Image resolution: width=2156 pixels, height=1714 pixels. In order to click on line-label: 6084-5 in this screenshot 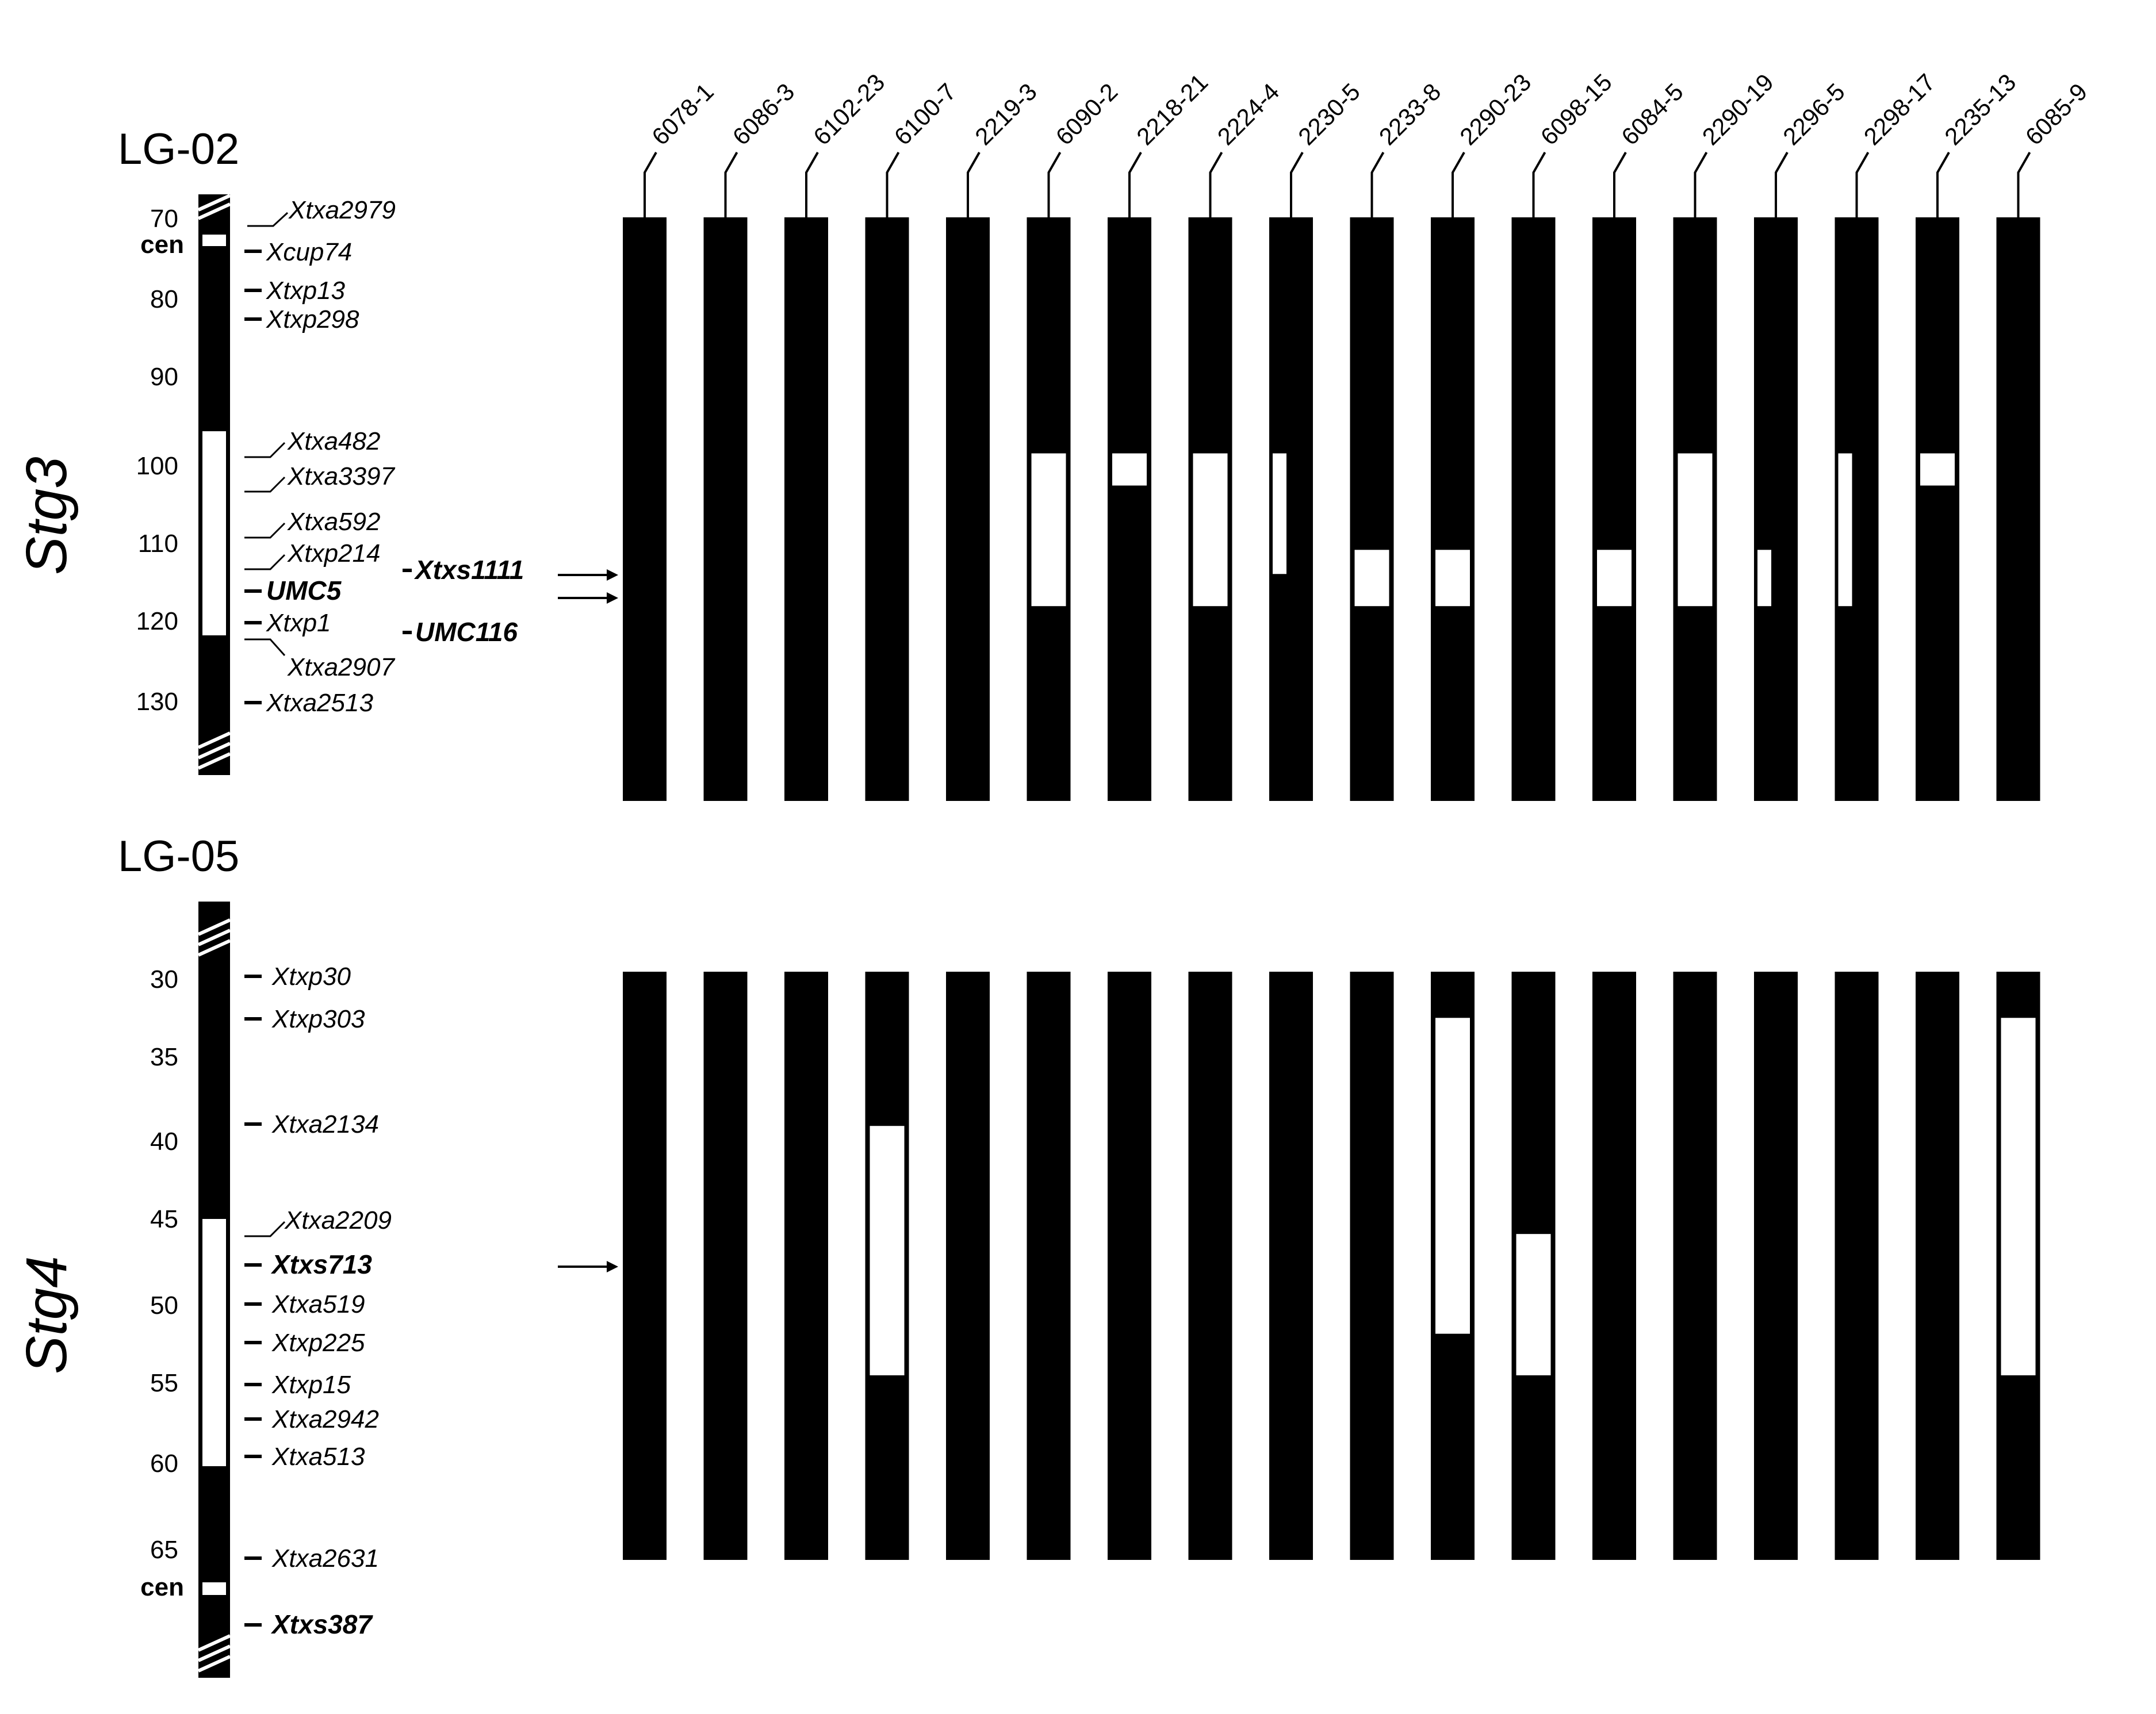, I will do `click(1652, 114)`.